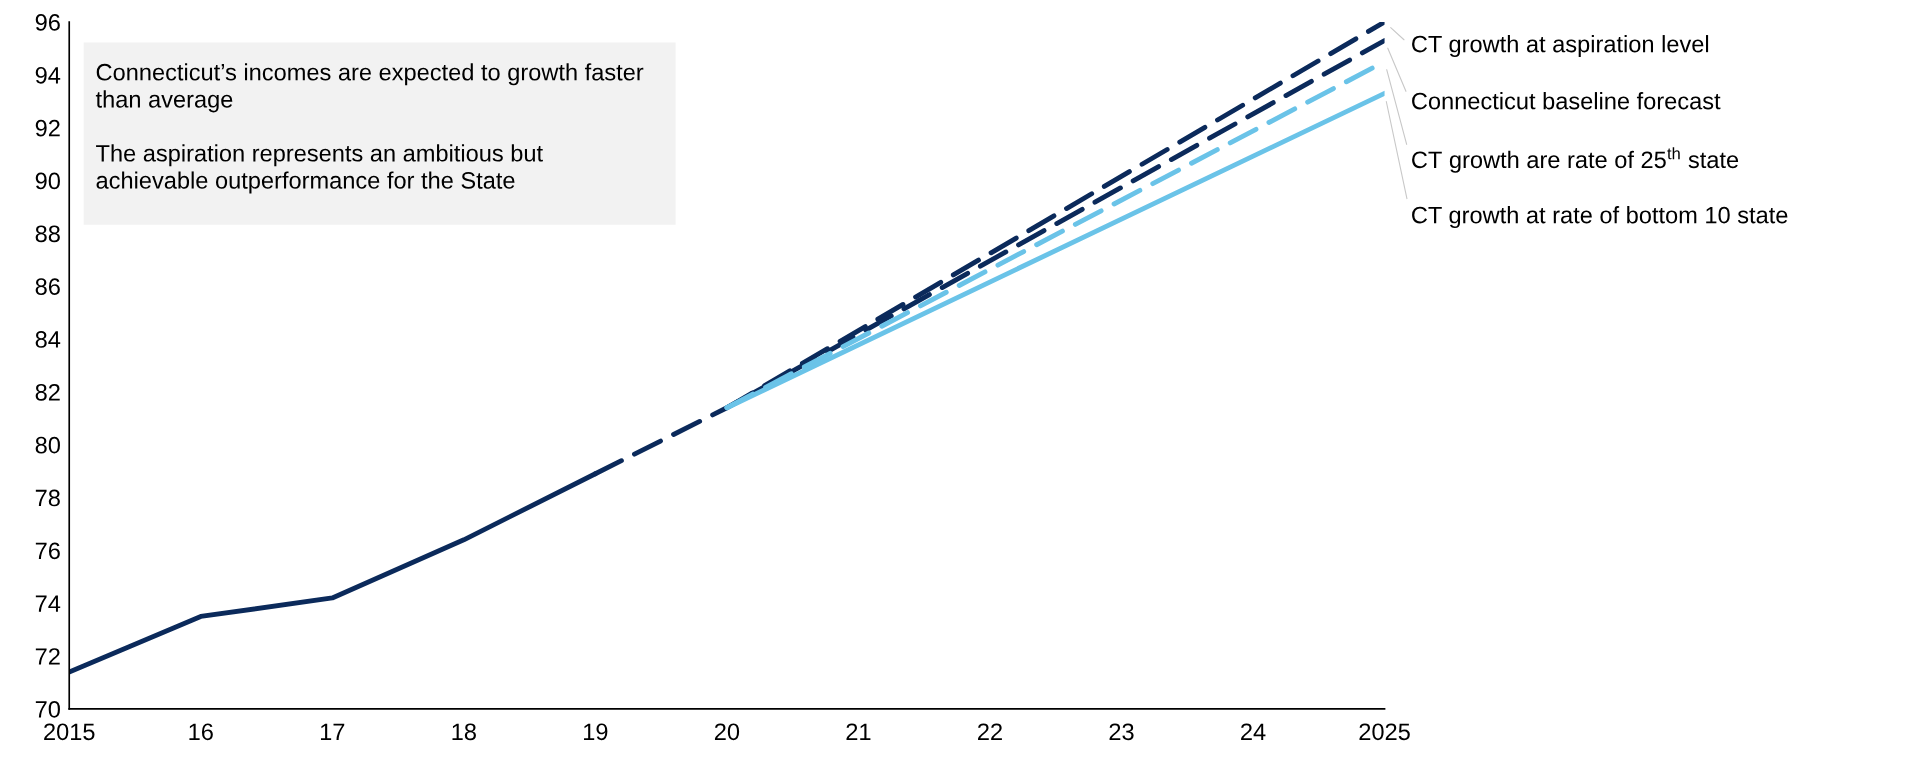  What do you see at coordinates (1253, 731) in the screenshot?
I see `x-tick-label: 24` at bounding box center [1253, 731].